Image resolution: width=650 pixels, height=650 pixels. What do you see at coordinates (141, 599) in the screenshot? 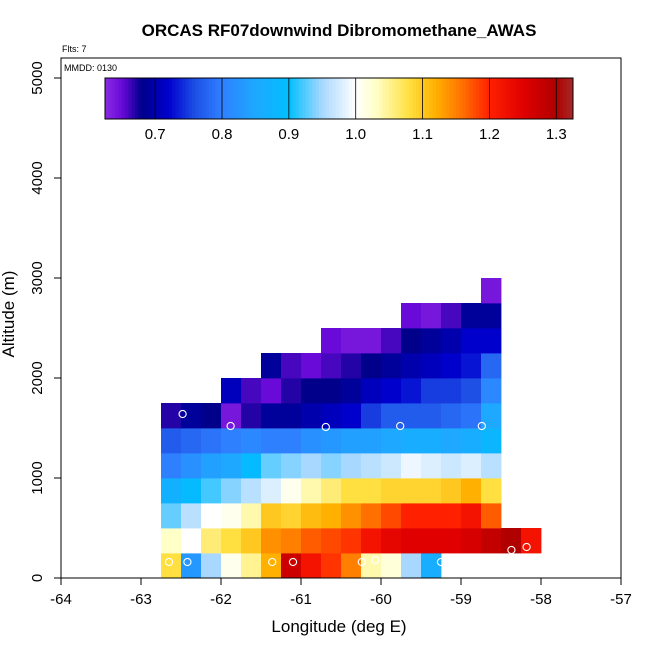
I see `x-tick-label: -63` at bounding box center [141, 599].